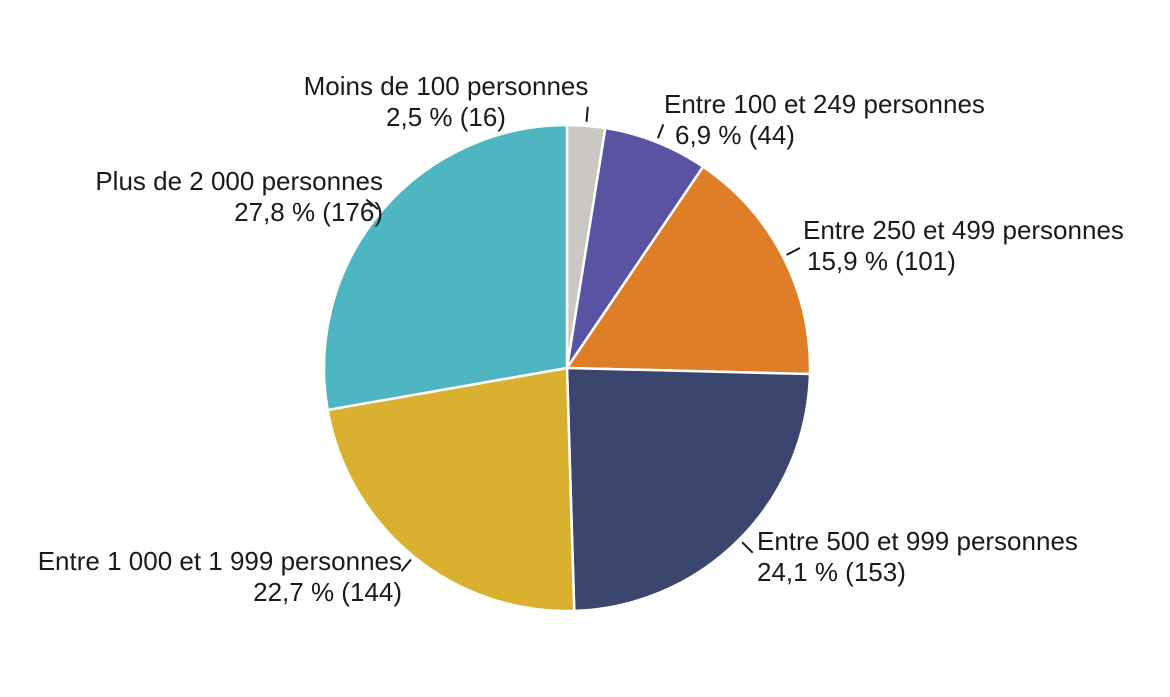  What do you see at coordinates (963, 230) in the screenshot?
I see `slice-category-text: Entre 250 et 499 personnes` at bounding box center [963, 230].